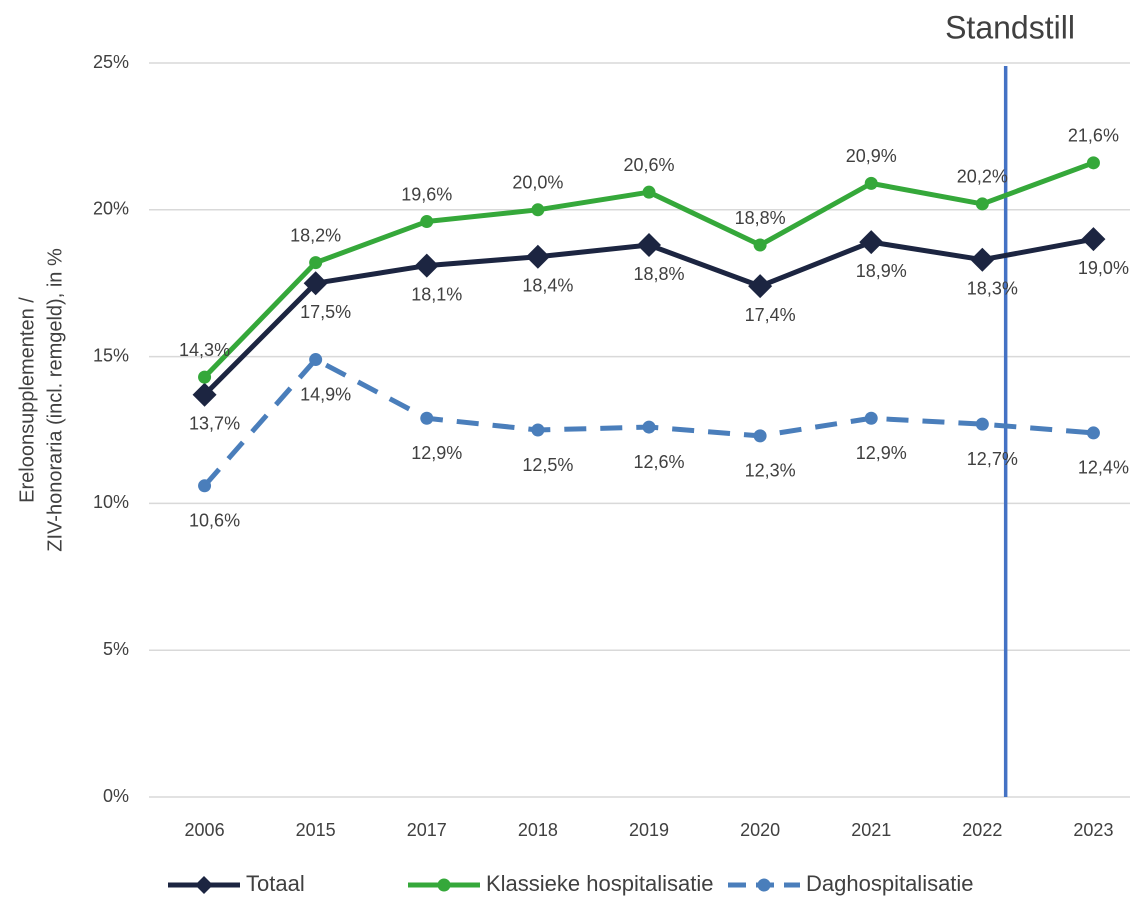 The height and width of the screenshot is (906, 1147). I want to click on y-tick-label: 5%, so click(116, 649).